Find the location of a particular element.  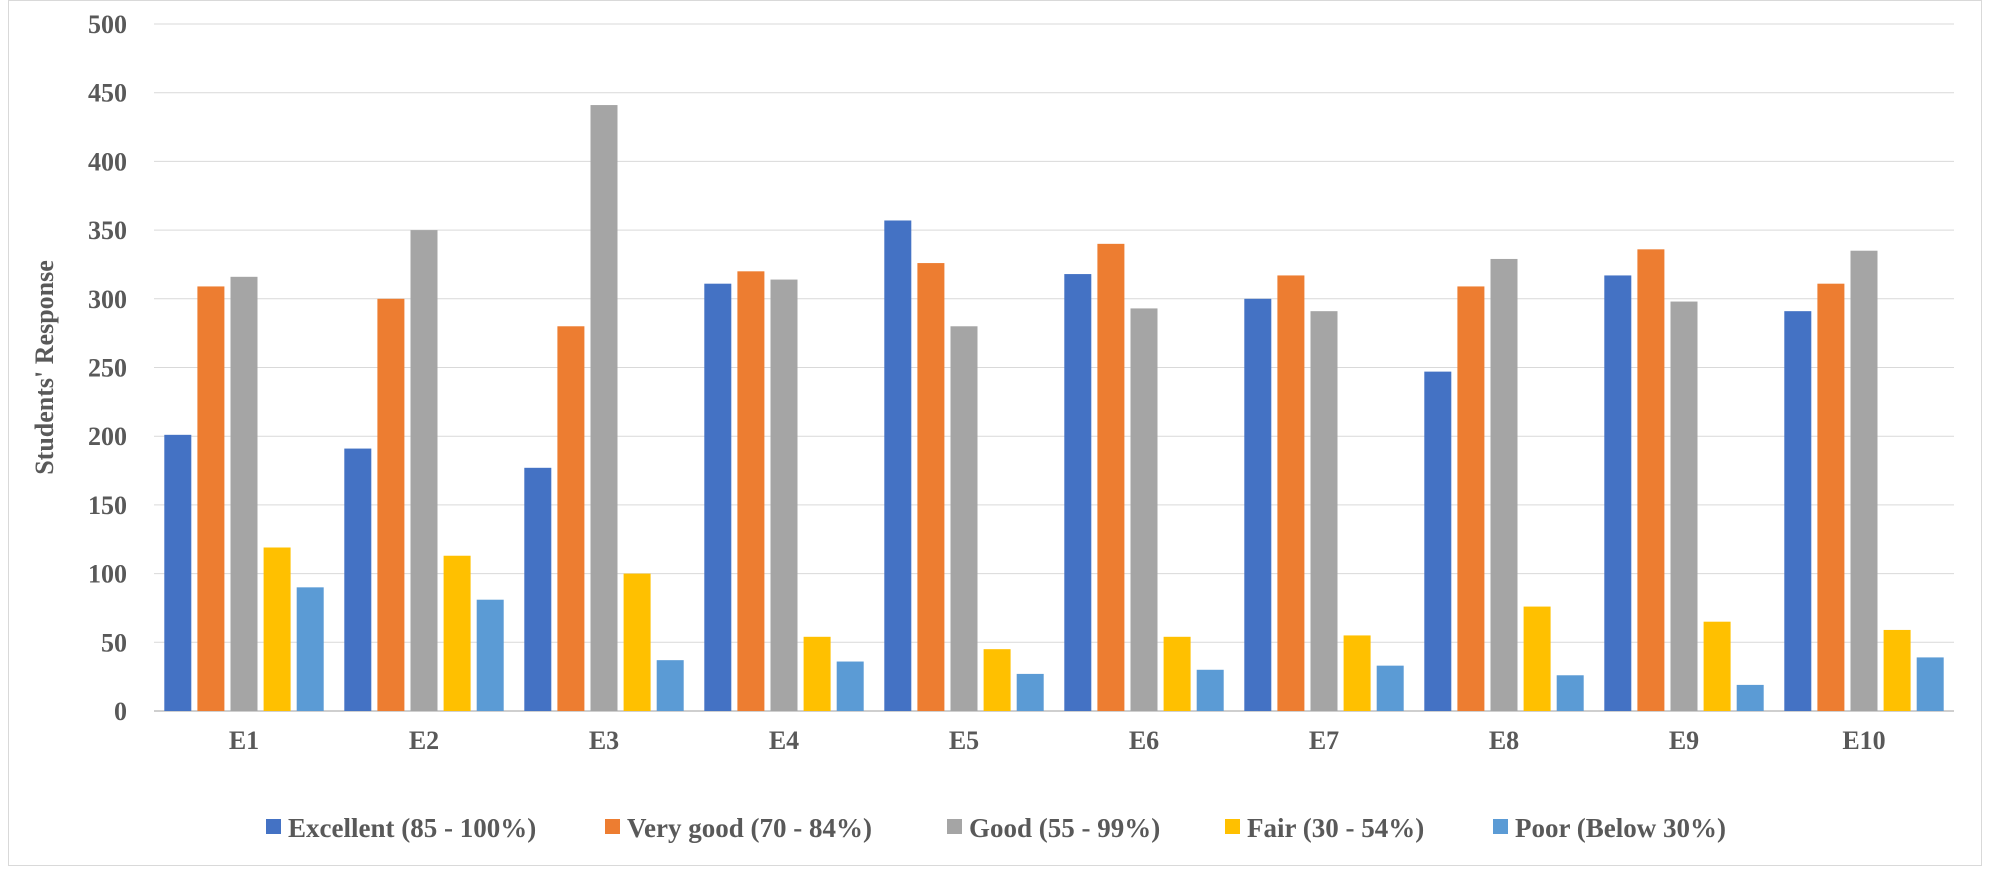

legend-label: Fair (30 - 54%) is located at coordinates (1335, 828).